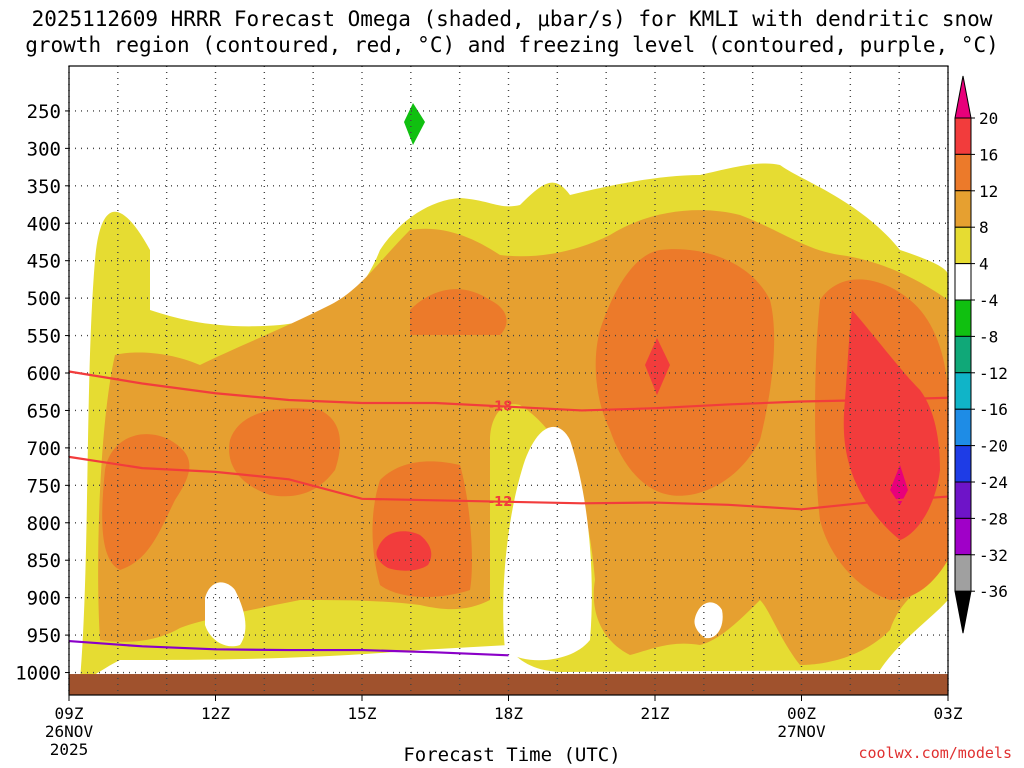 The image size is (1024, 768). I want to click on contour-line--18, so click(508, 391).